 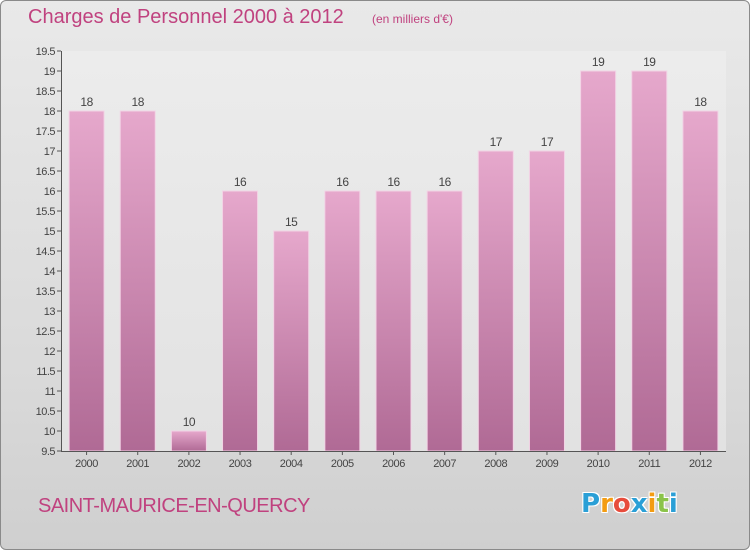 I want to click on x-tick-label: 2001, so click(x=137, y=464).